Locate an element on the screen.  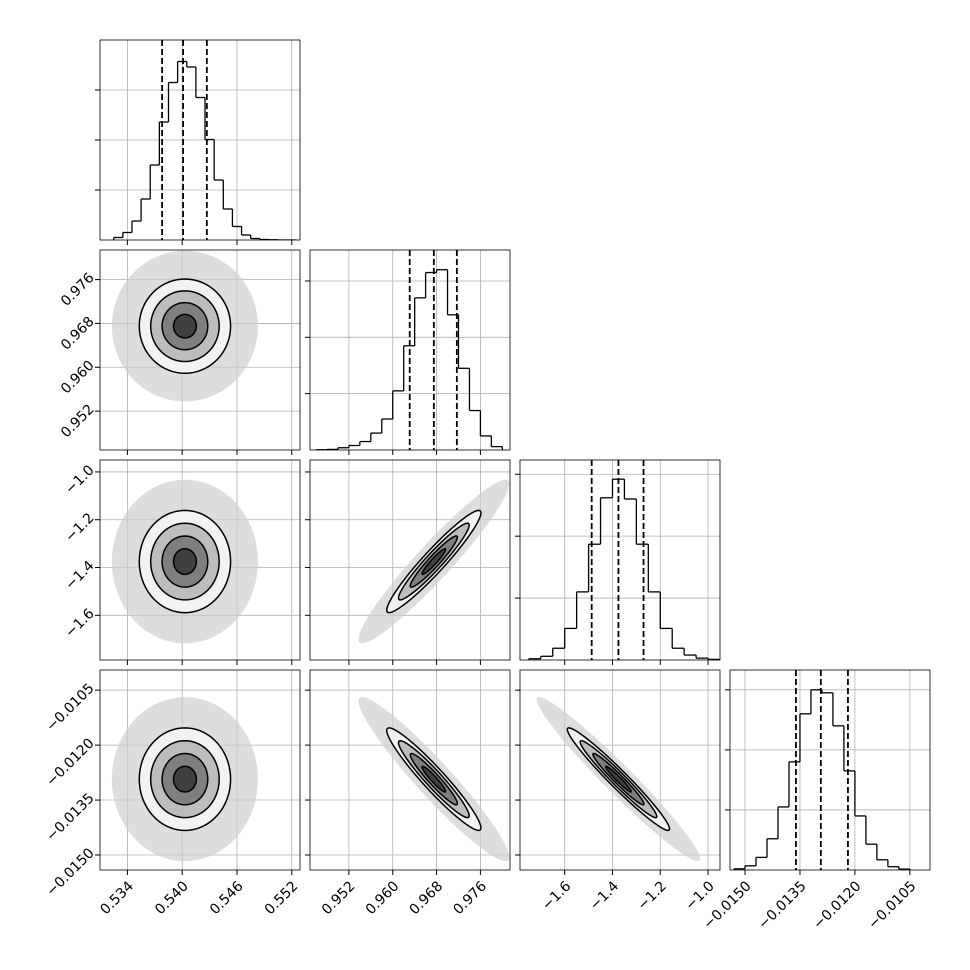
y-tick-label: −0.0120 is located at coordinates (70, 762).